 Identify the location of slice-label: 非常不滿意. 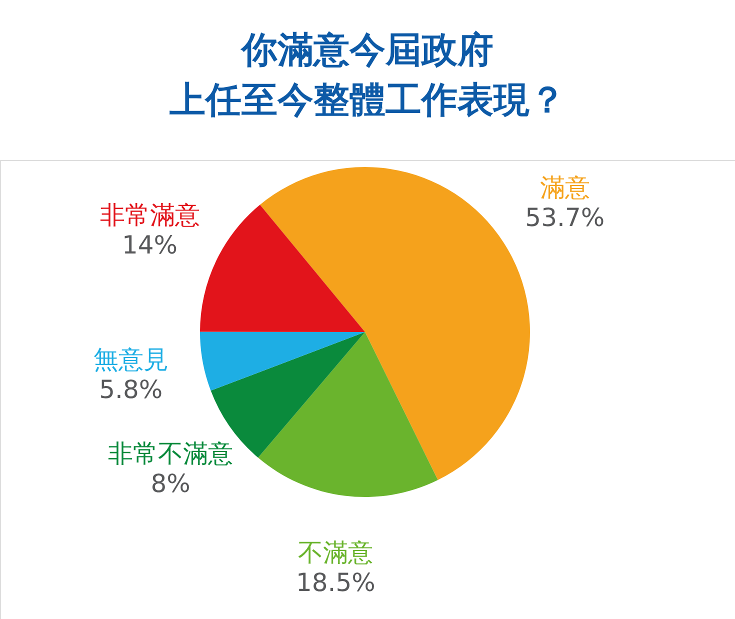
(171, 453).